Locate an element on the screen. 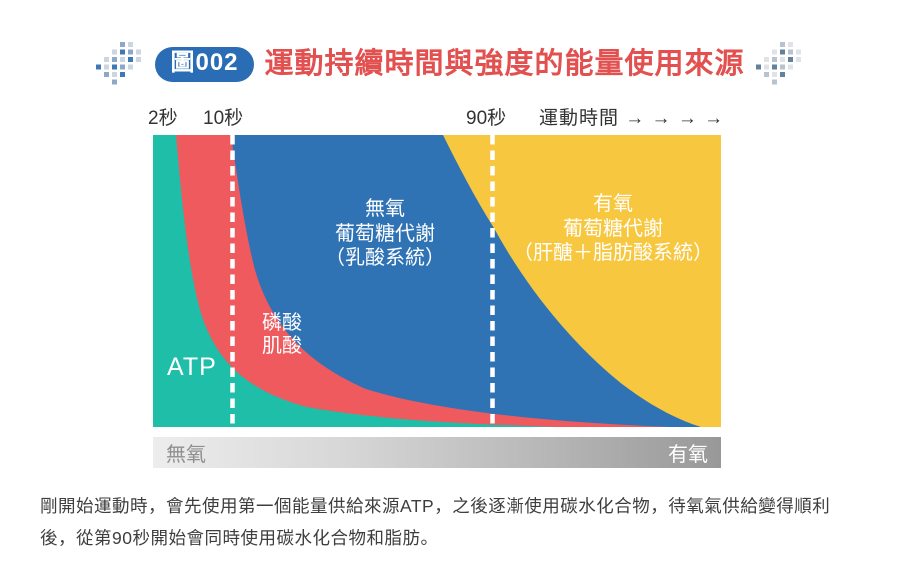 This screenshot has height=587, width=900. label-aerobic: 有氧 葡萄糖代謝 （肝醣＋脂肪酸系統） is located at coordinates (613, 229).